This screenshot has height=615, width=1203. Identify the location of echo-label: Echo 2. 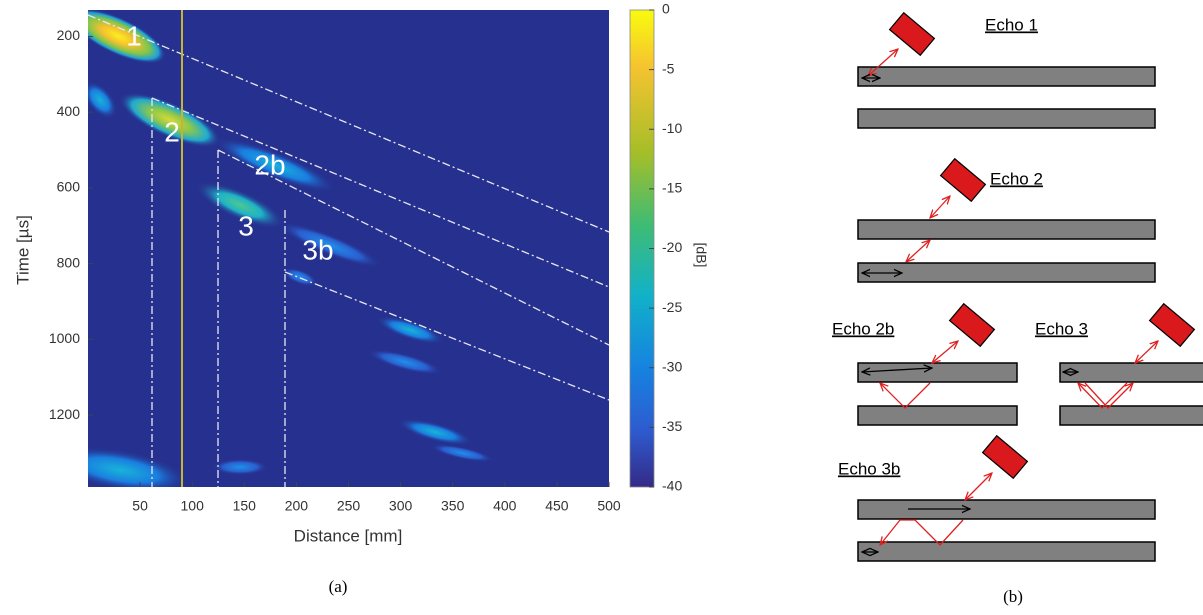
(1016, 178).